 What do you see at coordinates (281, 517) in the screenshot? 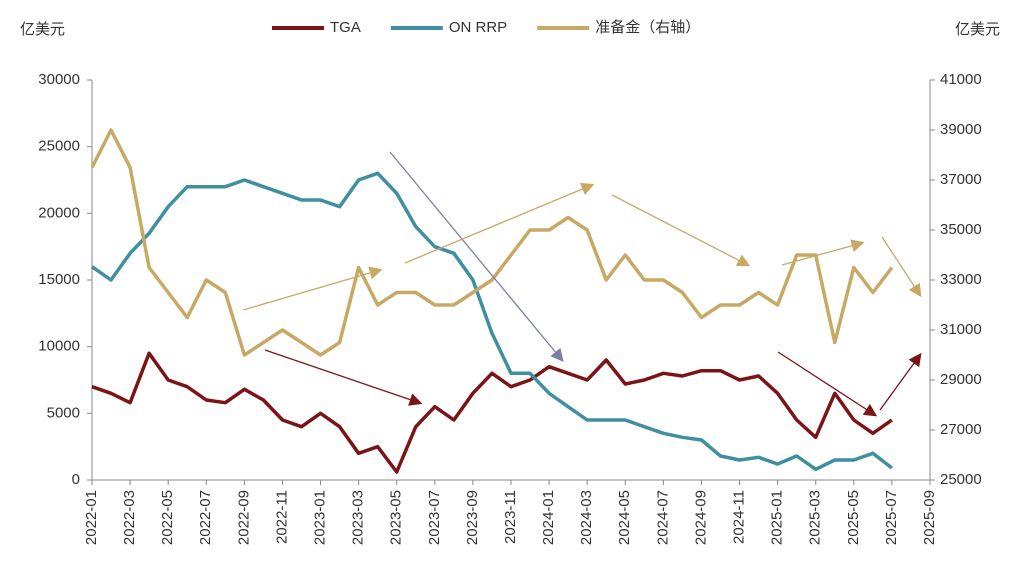
I see `x-tick-label: 2022-11` at bounding box center [281, 517].